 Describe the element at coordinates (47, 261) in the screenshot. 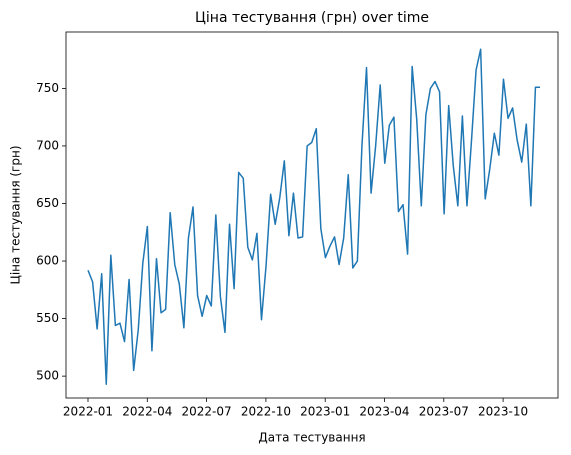

I see `y-tick-label: 600` at that location.